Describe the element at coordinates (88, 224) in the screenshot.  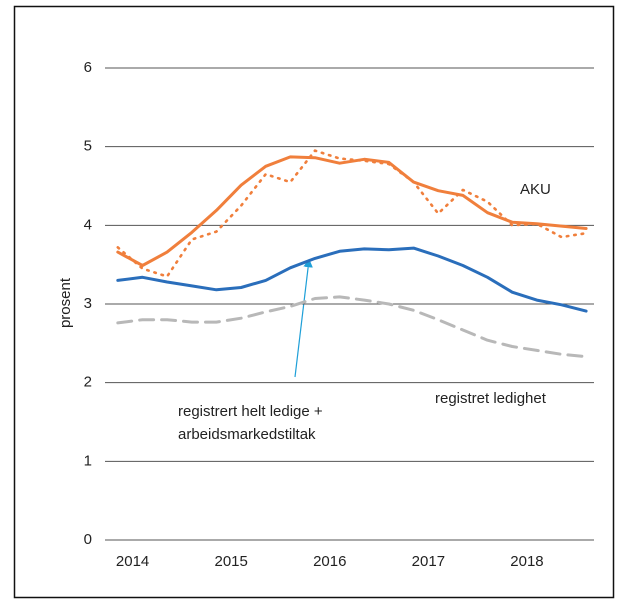
I see `y-tick-label: 4` at that location.